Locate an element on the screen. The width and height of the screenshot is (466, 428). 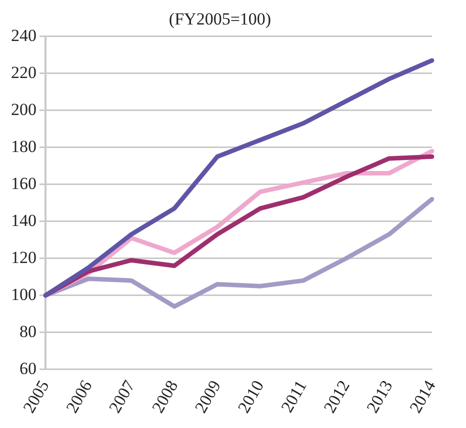
y-tick-label: 160 is located at coordinates (23, 183).